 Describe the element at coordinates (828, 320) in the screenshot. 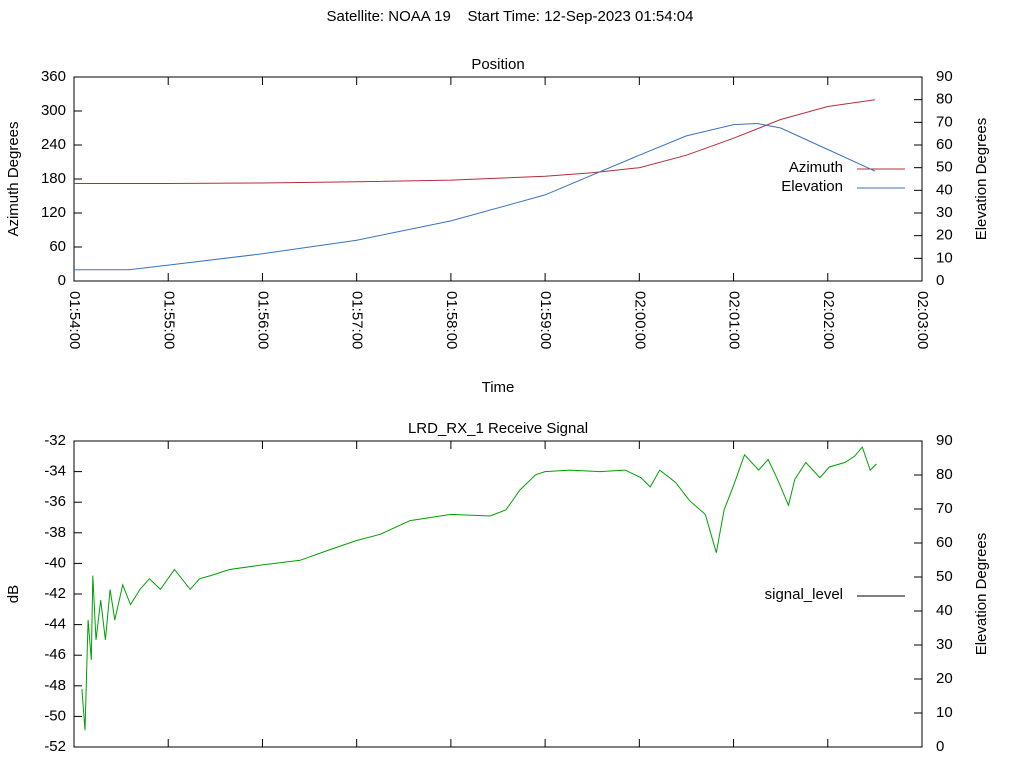

I see `x-tick-label: 02:02:00` at that location.